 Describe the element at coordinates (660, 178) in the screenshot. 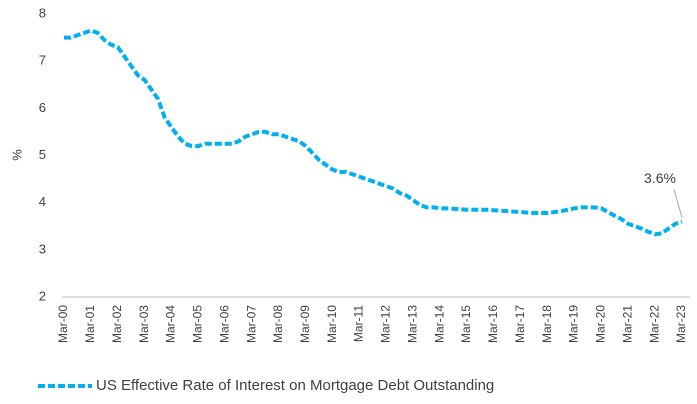

I see `data-label: 3.6%` at that location.